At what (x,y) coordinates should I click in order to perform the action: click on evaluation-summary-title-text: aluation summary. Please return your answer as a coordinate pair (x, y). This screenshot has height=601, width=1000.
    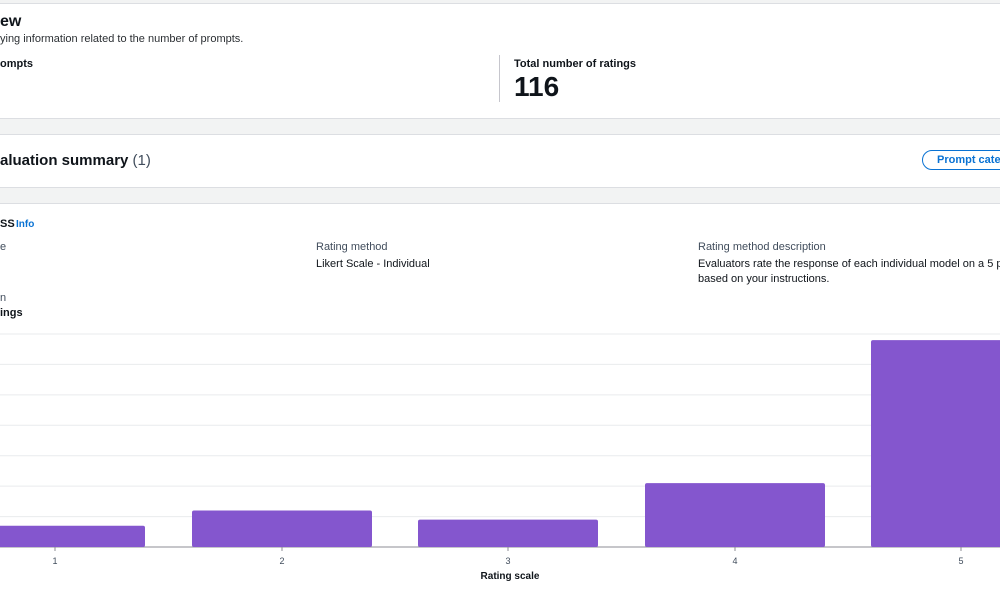
    Looking at the image, I should click on (64, 160).